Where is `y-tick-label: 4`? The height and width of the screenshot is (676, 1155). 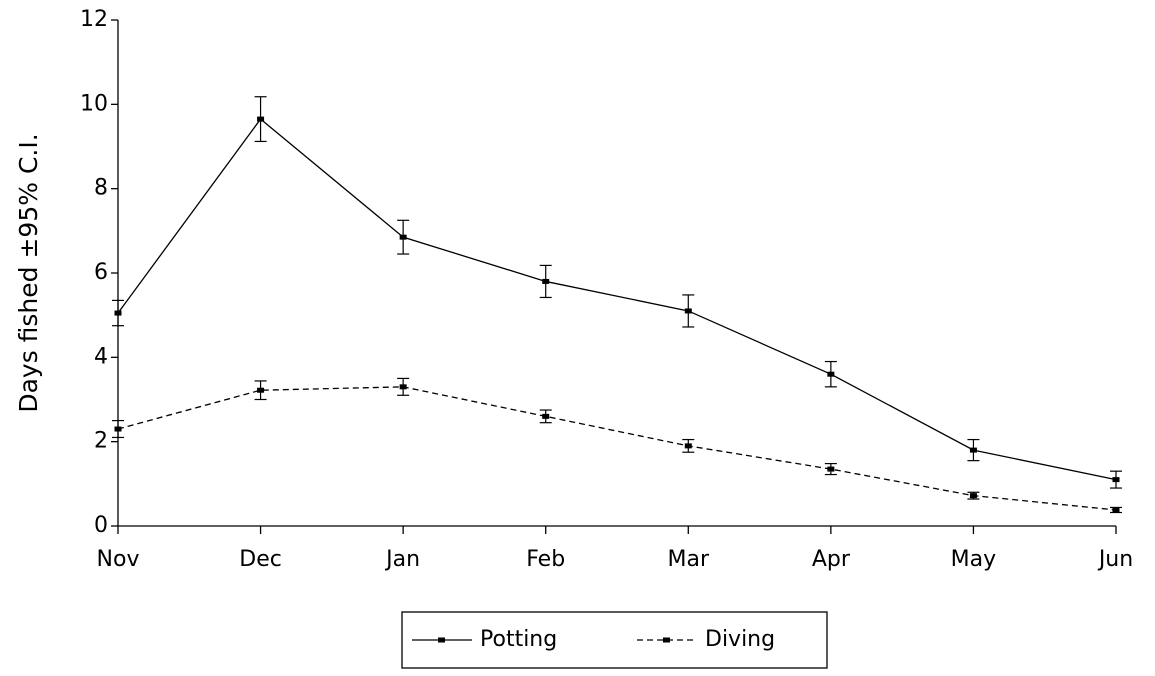
y-tick-label: 4 is located at coordinates (101, 356).